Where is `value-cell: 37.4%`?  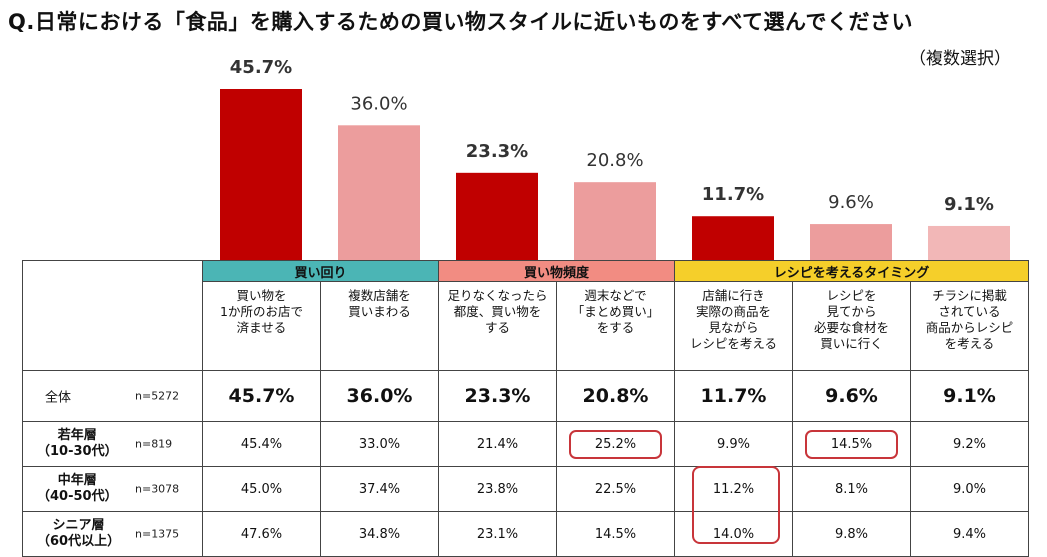 value-cell: 37.4% is located at coordinates (379, 489).